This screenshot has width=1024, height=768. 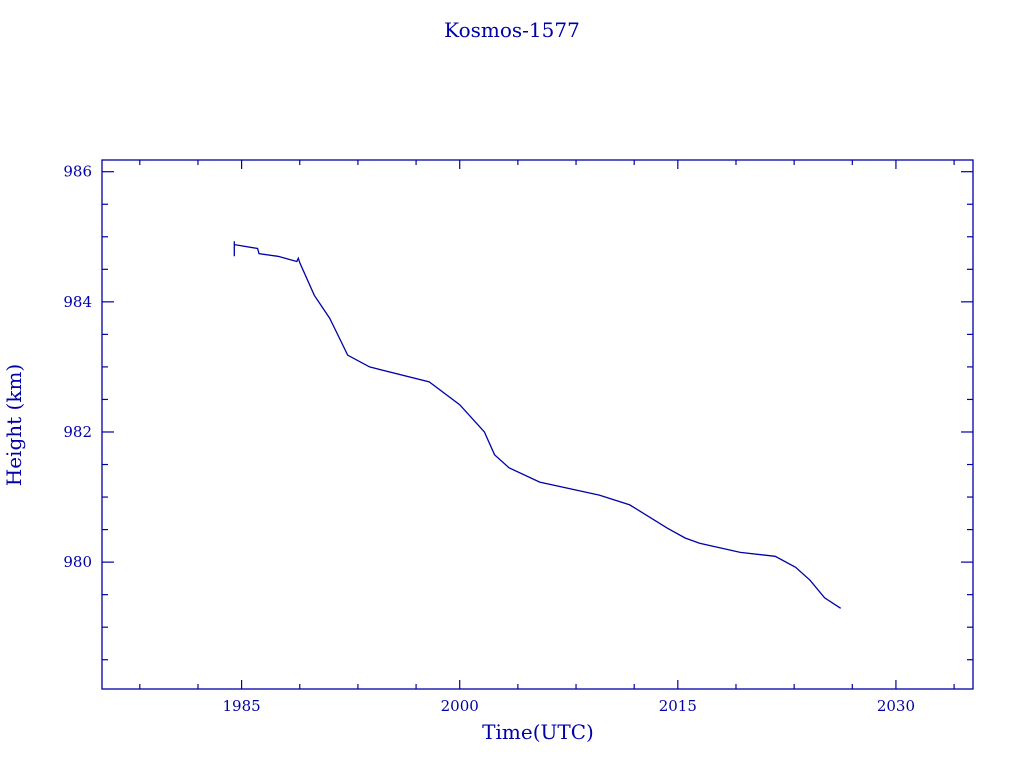 I want to click on y-tick-label: 984, so click(x=77, y=302).